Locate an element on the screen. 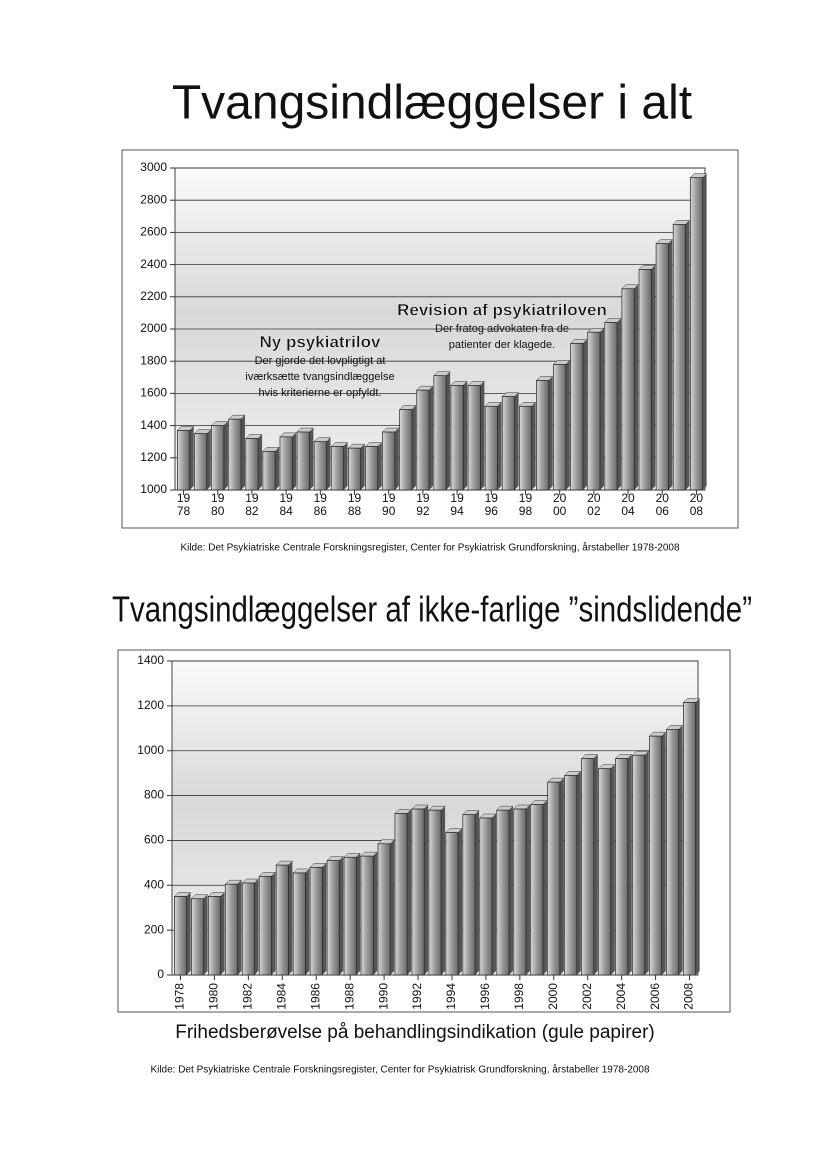 The image size is (825, 1168). x-tick-label: 19 80 is located at coordinates (218, 504).